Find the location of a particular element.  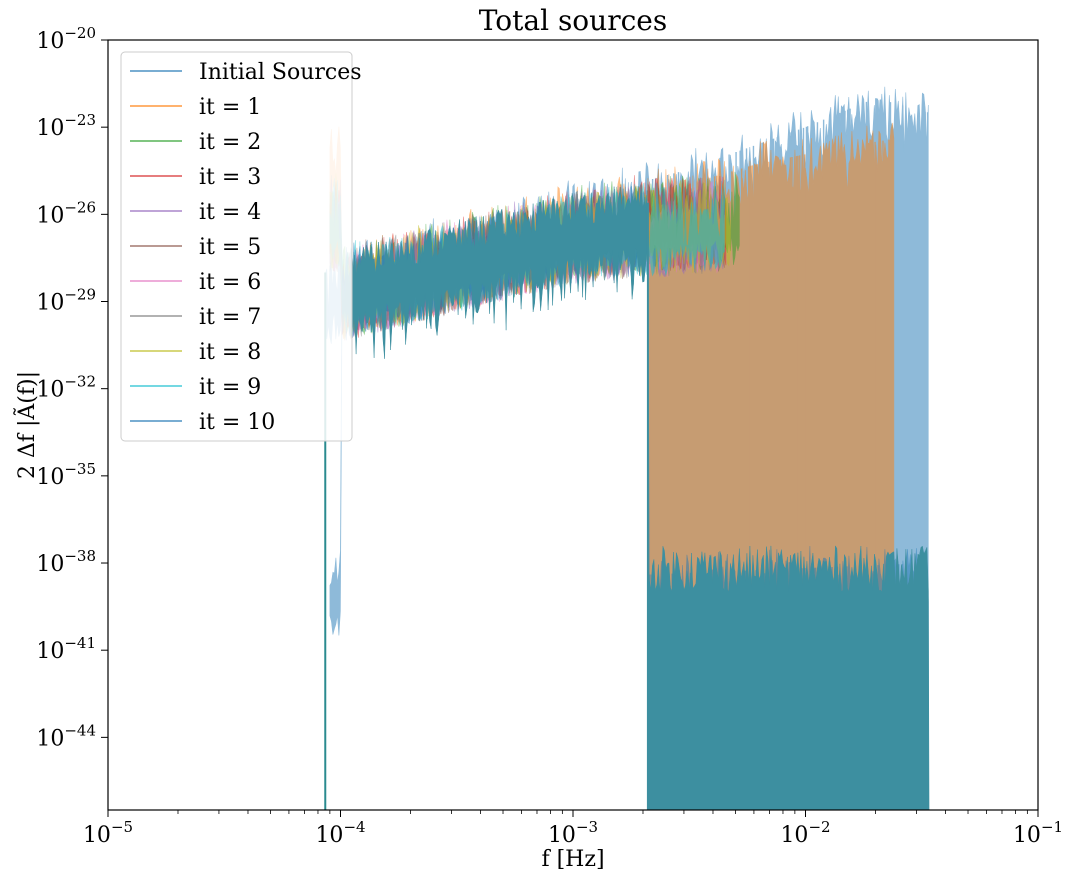

y-tick-label: 10−35 is located at coordinates (66, 475).